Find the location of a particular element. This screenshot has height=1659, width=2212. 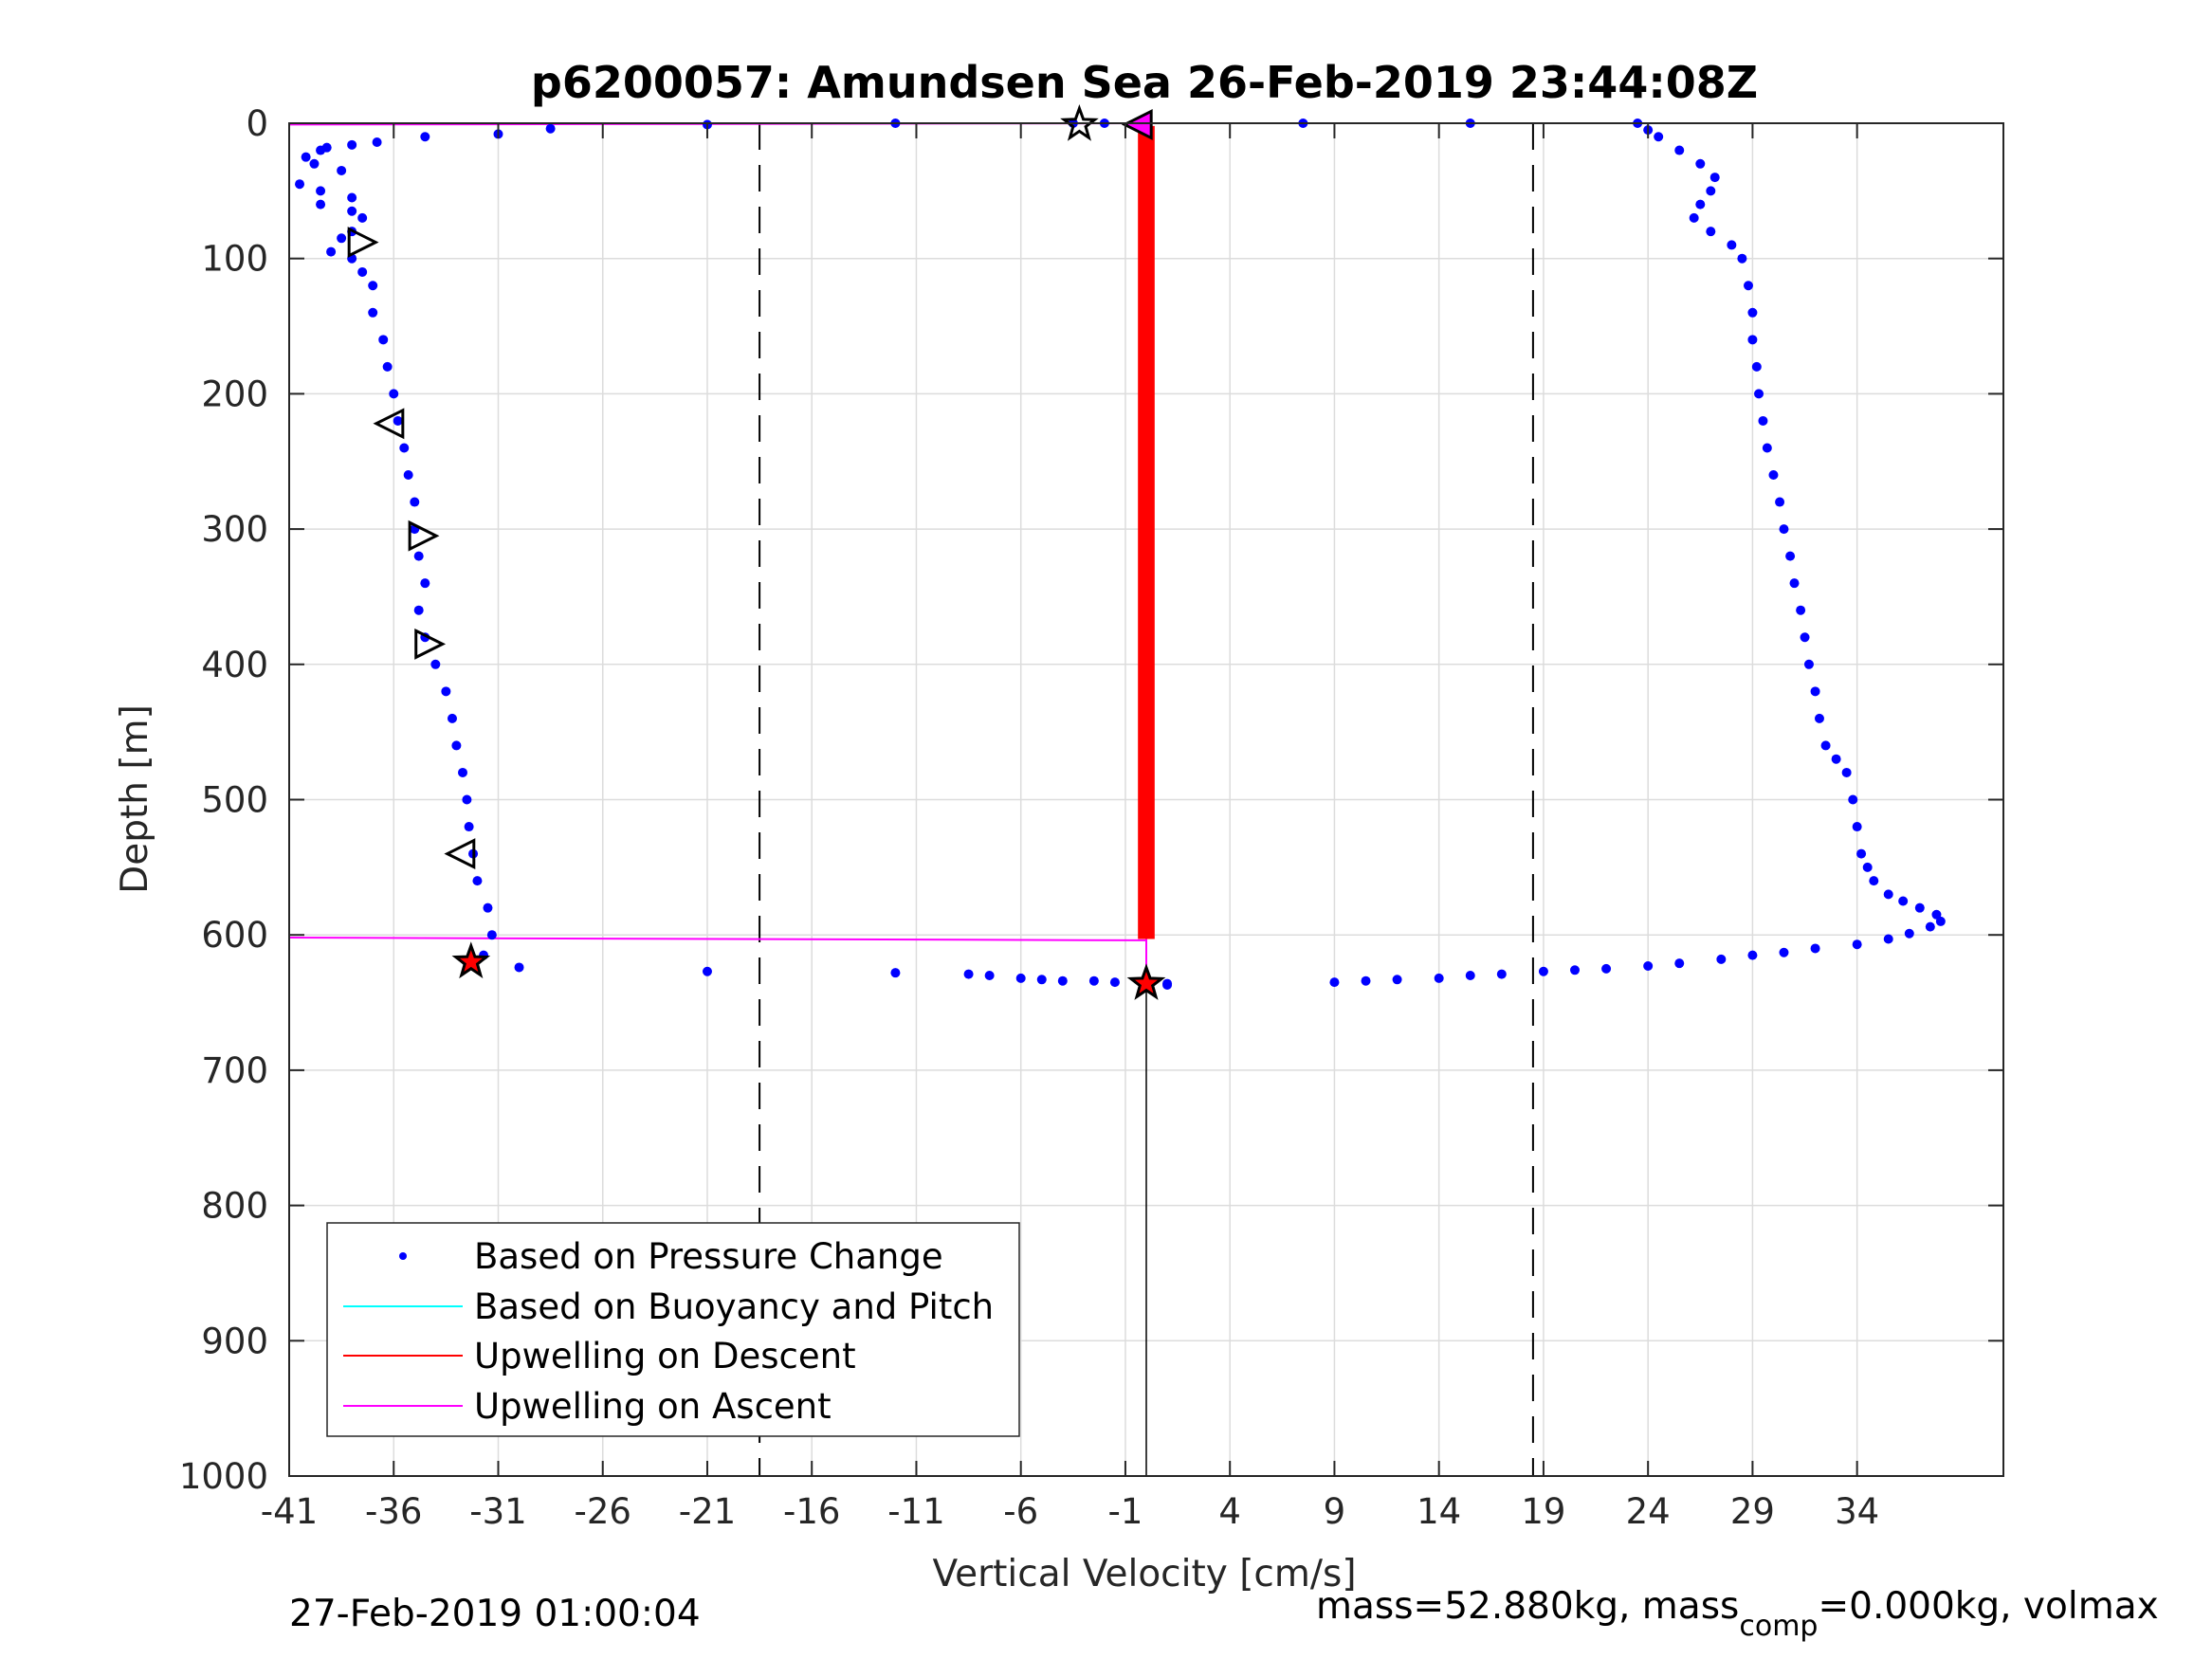

upwelling-descent-band is located at coordinates (1146, 532).